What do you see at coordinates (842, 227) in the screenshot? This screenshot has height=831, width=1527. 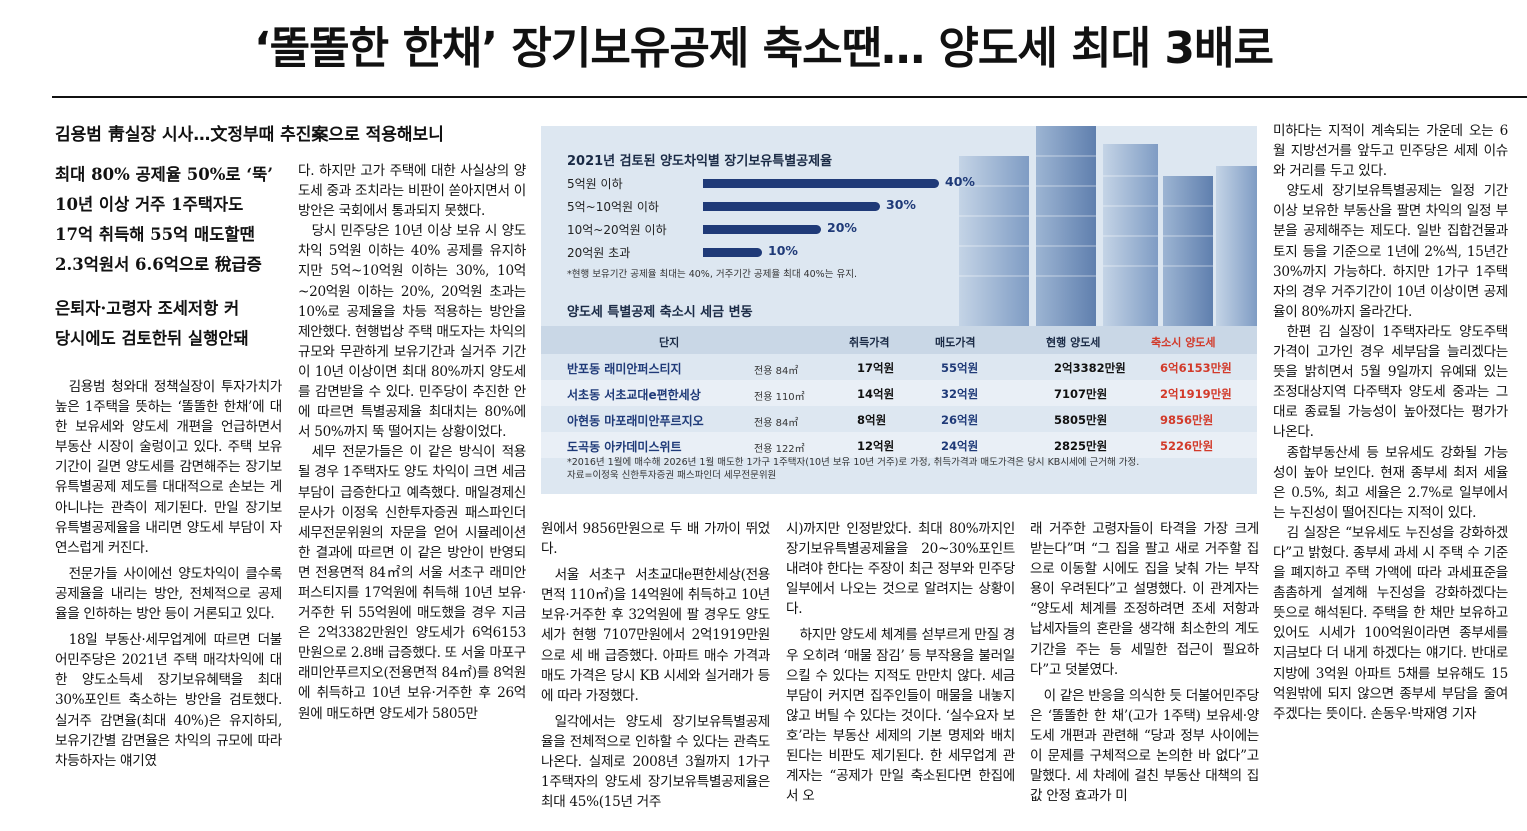 I see `bar-value: 20%` at bounding box center [842, 227].